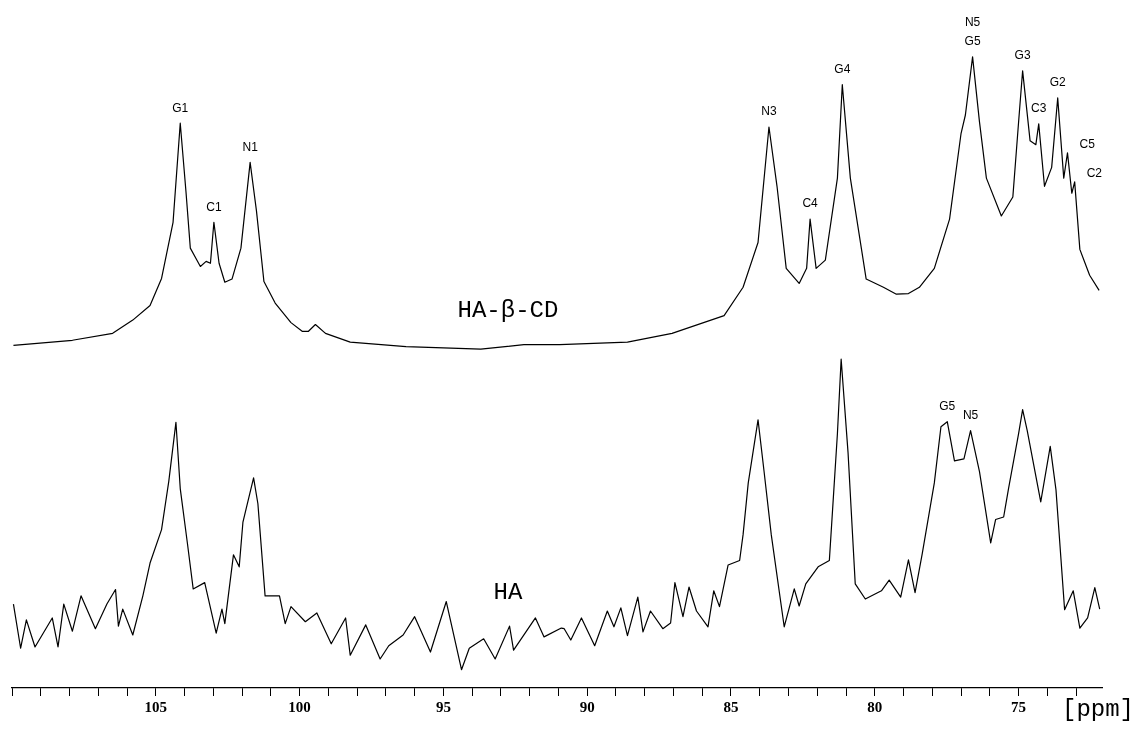 The height and width of the screenshot is (732, 1146). What do you see at coordinates (299, 706) in the screenshot?
I see `x-tick-label: 100` at bounding box center [299, 706].